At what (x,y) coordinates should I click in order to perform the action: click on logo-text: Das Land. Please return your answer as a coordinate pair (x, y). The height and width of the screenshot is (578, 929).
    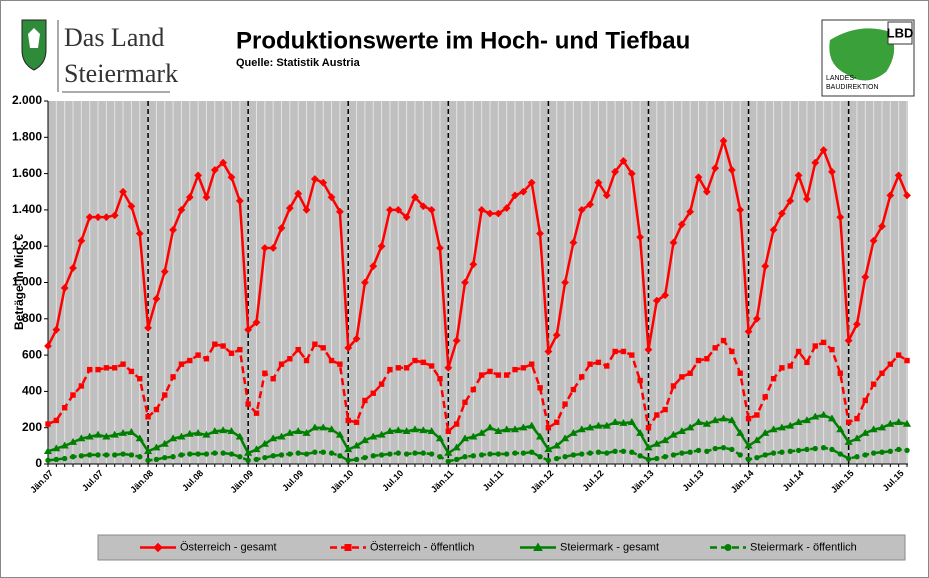
    Looking at the image, I should click on (114, 37).